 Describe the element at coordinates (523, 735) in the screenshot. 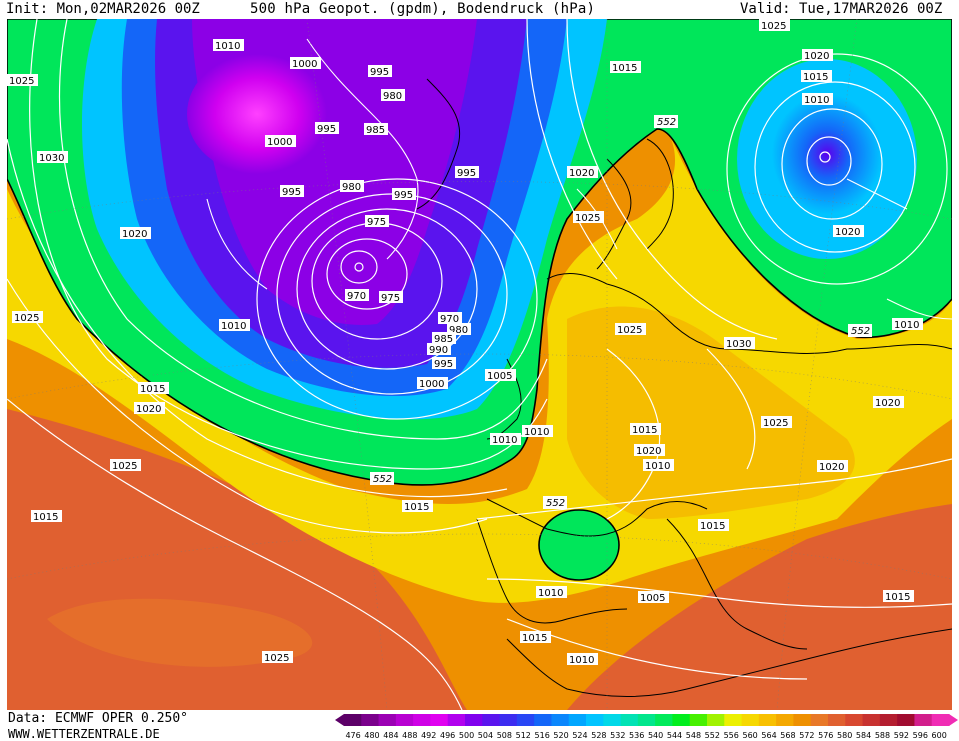

I see `legend-tick-label: 512` at that location.